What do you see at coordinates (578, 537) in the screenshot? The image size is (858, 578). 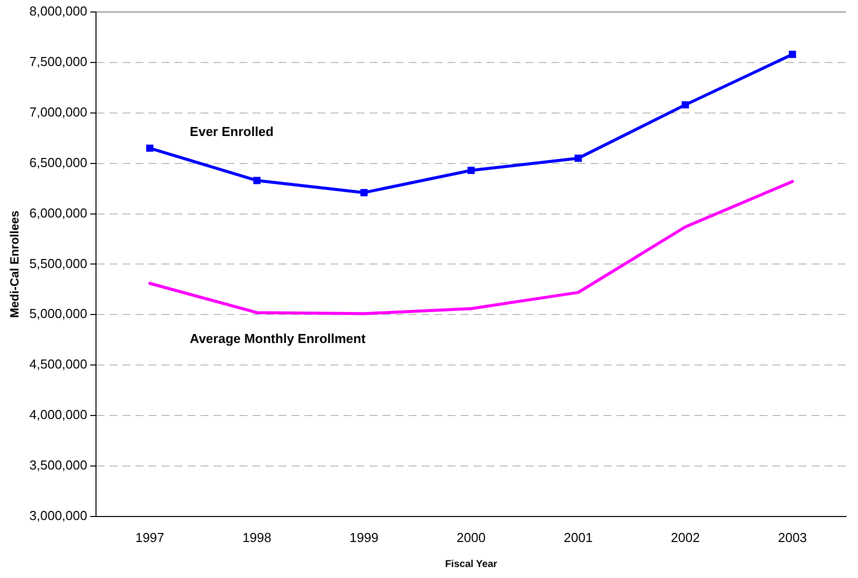 I see `x-tick-label: 2001` at bounding box center [578, 537].